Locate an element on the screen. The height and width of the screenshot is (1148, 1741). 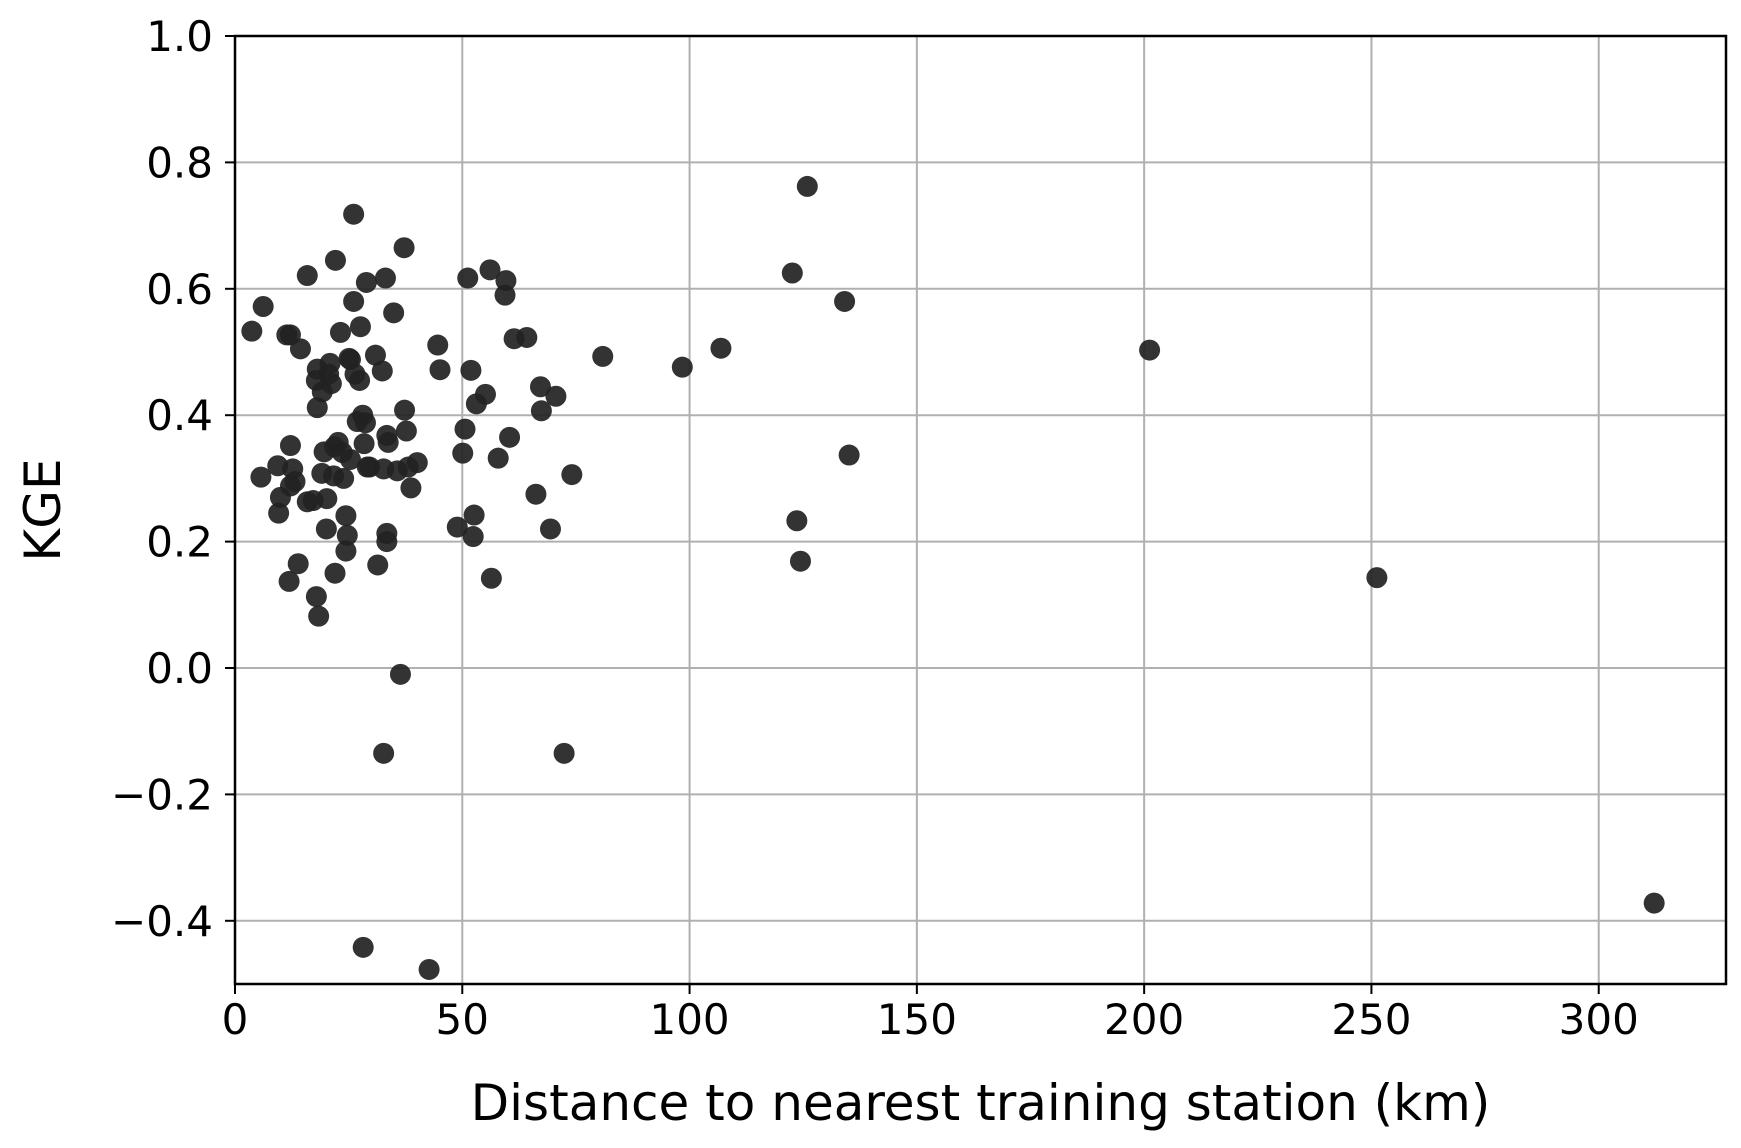
y-tick-label: 0.4 is located at coordinates (179, 415).